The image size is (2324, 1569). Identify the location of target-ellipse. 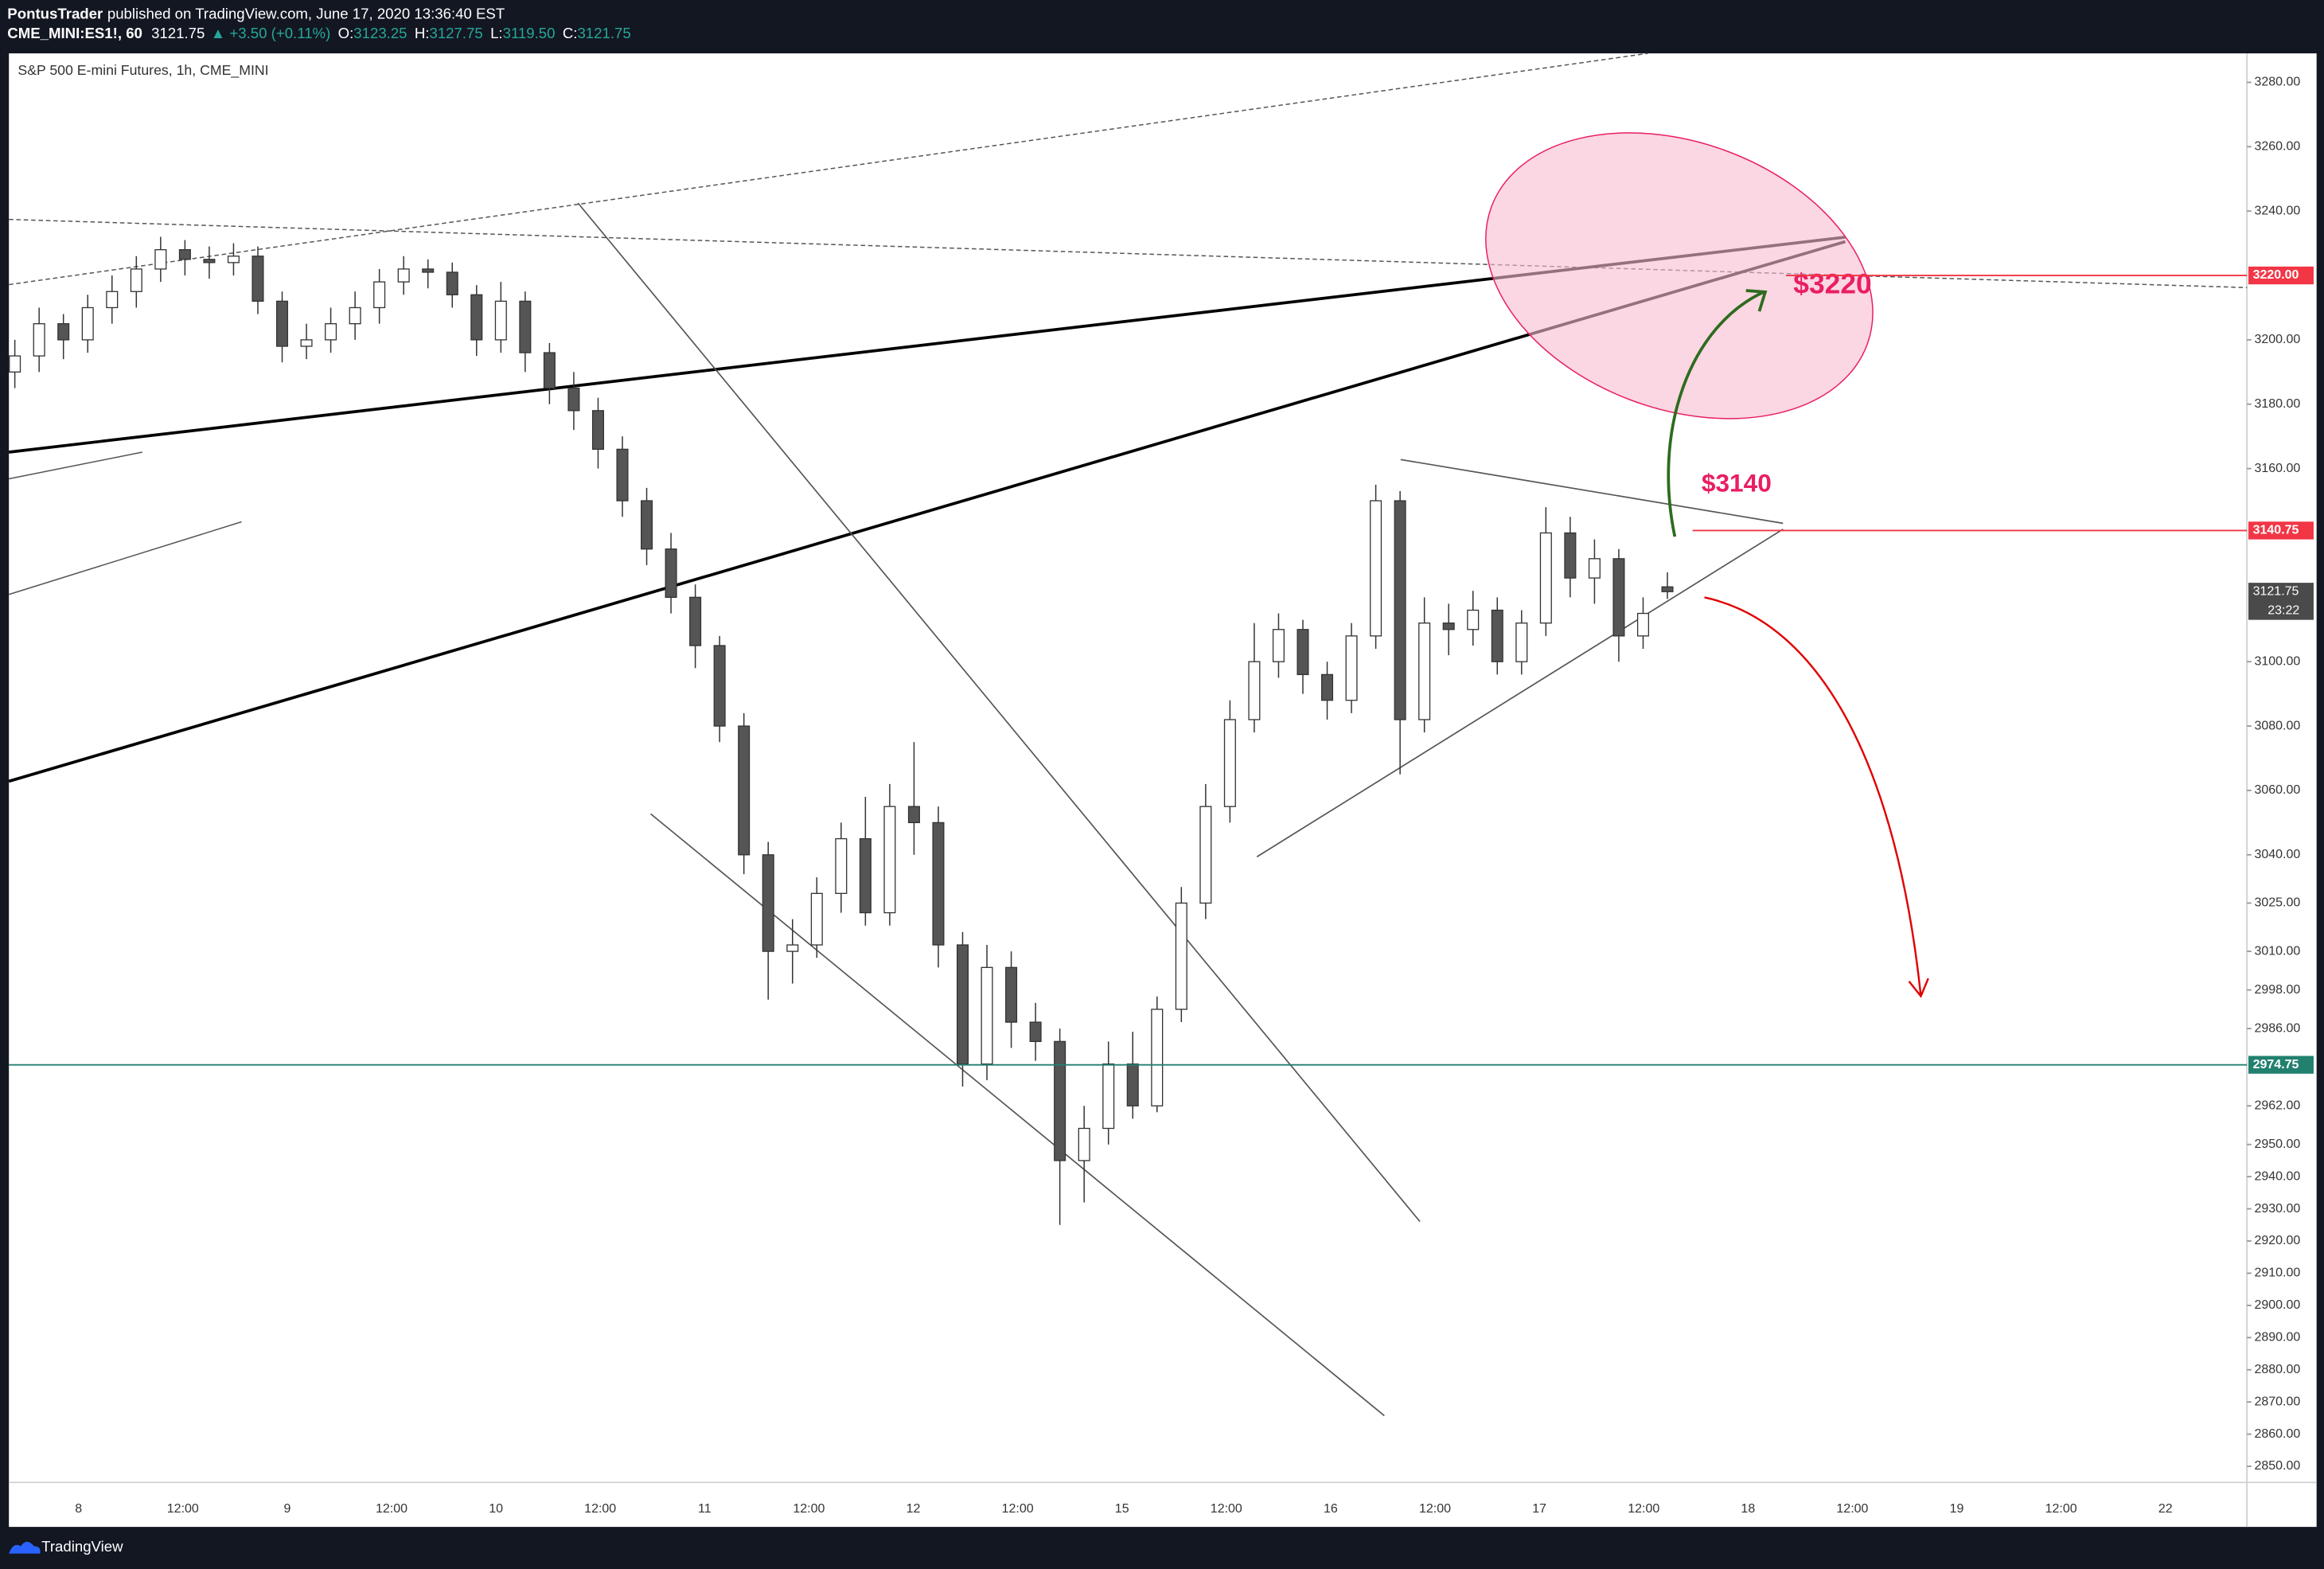
(1679, 276).